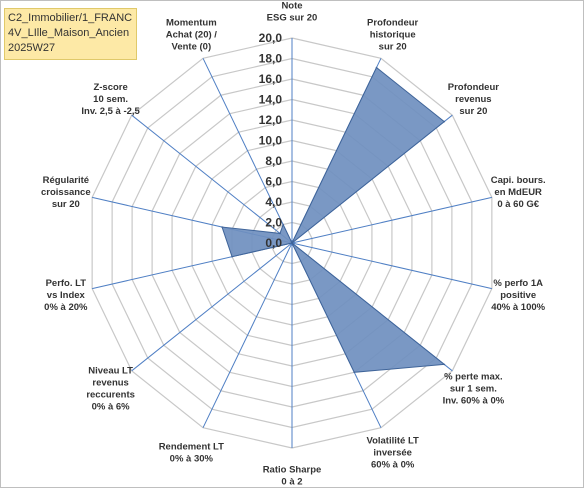 This screenshot has height=488, width=584. I want to click on category-label: Ratio Sharpe 0 à 2, so click(292, 476).